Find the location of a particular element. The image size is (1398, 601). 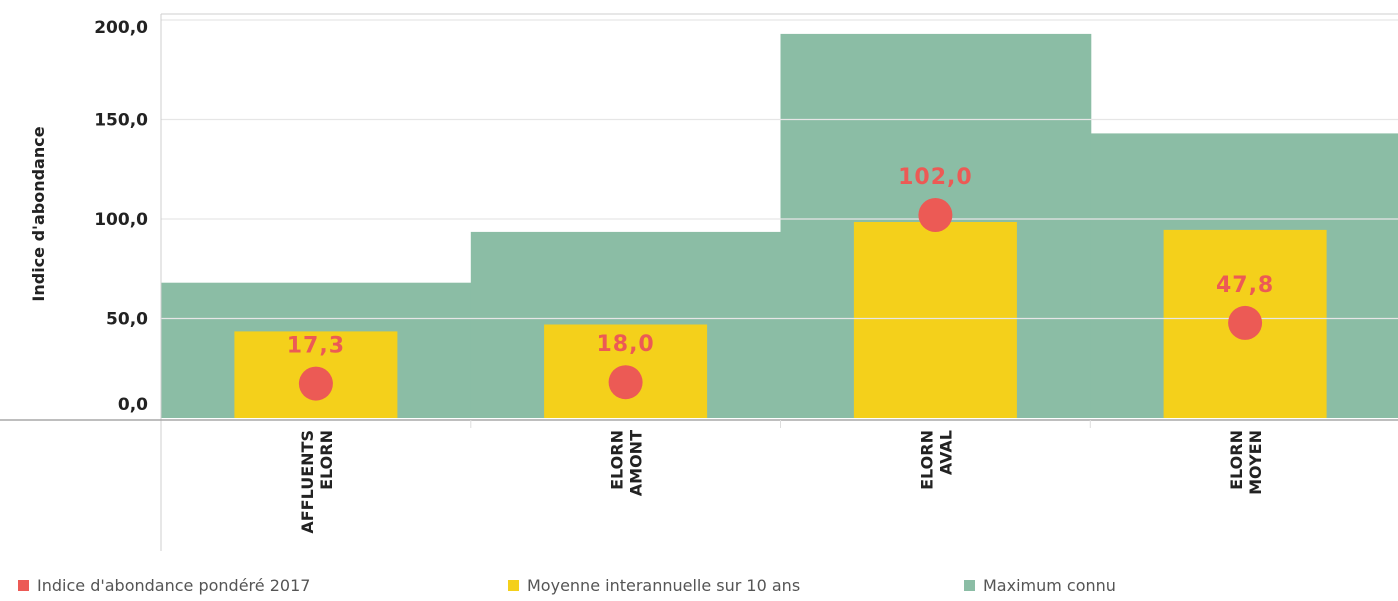

legend-item-average-10-years: Moyenne interannuelle sur 10 ans is located at coordinates (654, 585).